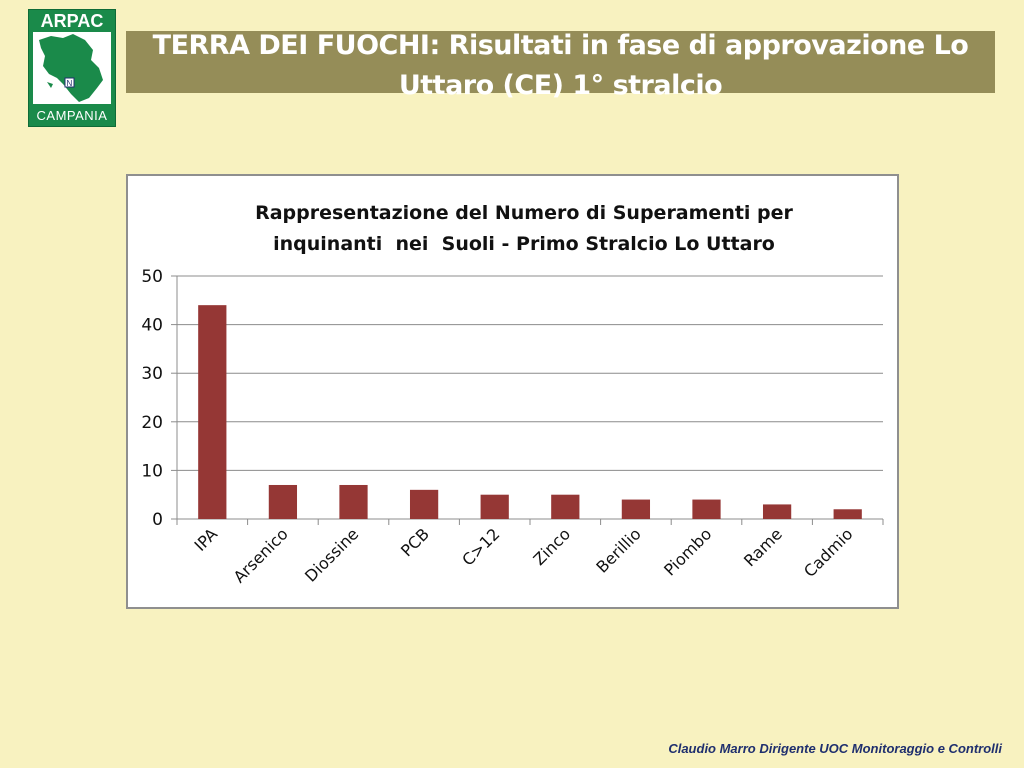 The height and width of the screenshot is (768, 1024). What do you see at coordinates (152, 423) in the screenshot?
I see `y-tick-label: 20` at bounding box center [152, 423].